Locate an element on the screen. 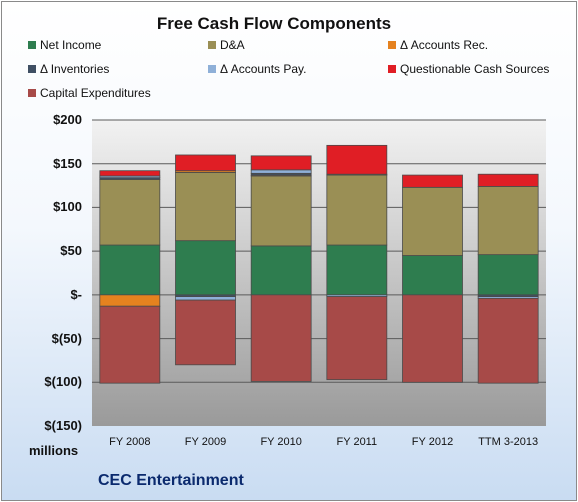 The width and height of the screenshot is (578, 502). legend-label: Δ Accounts Rec. is located at coordinates (444, 45).